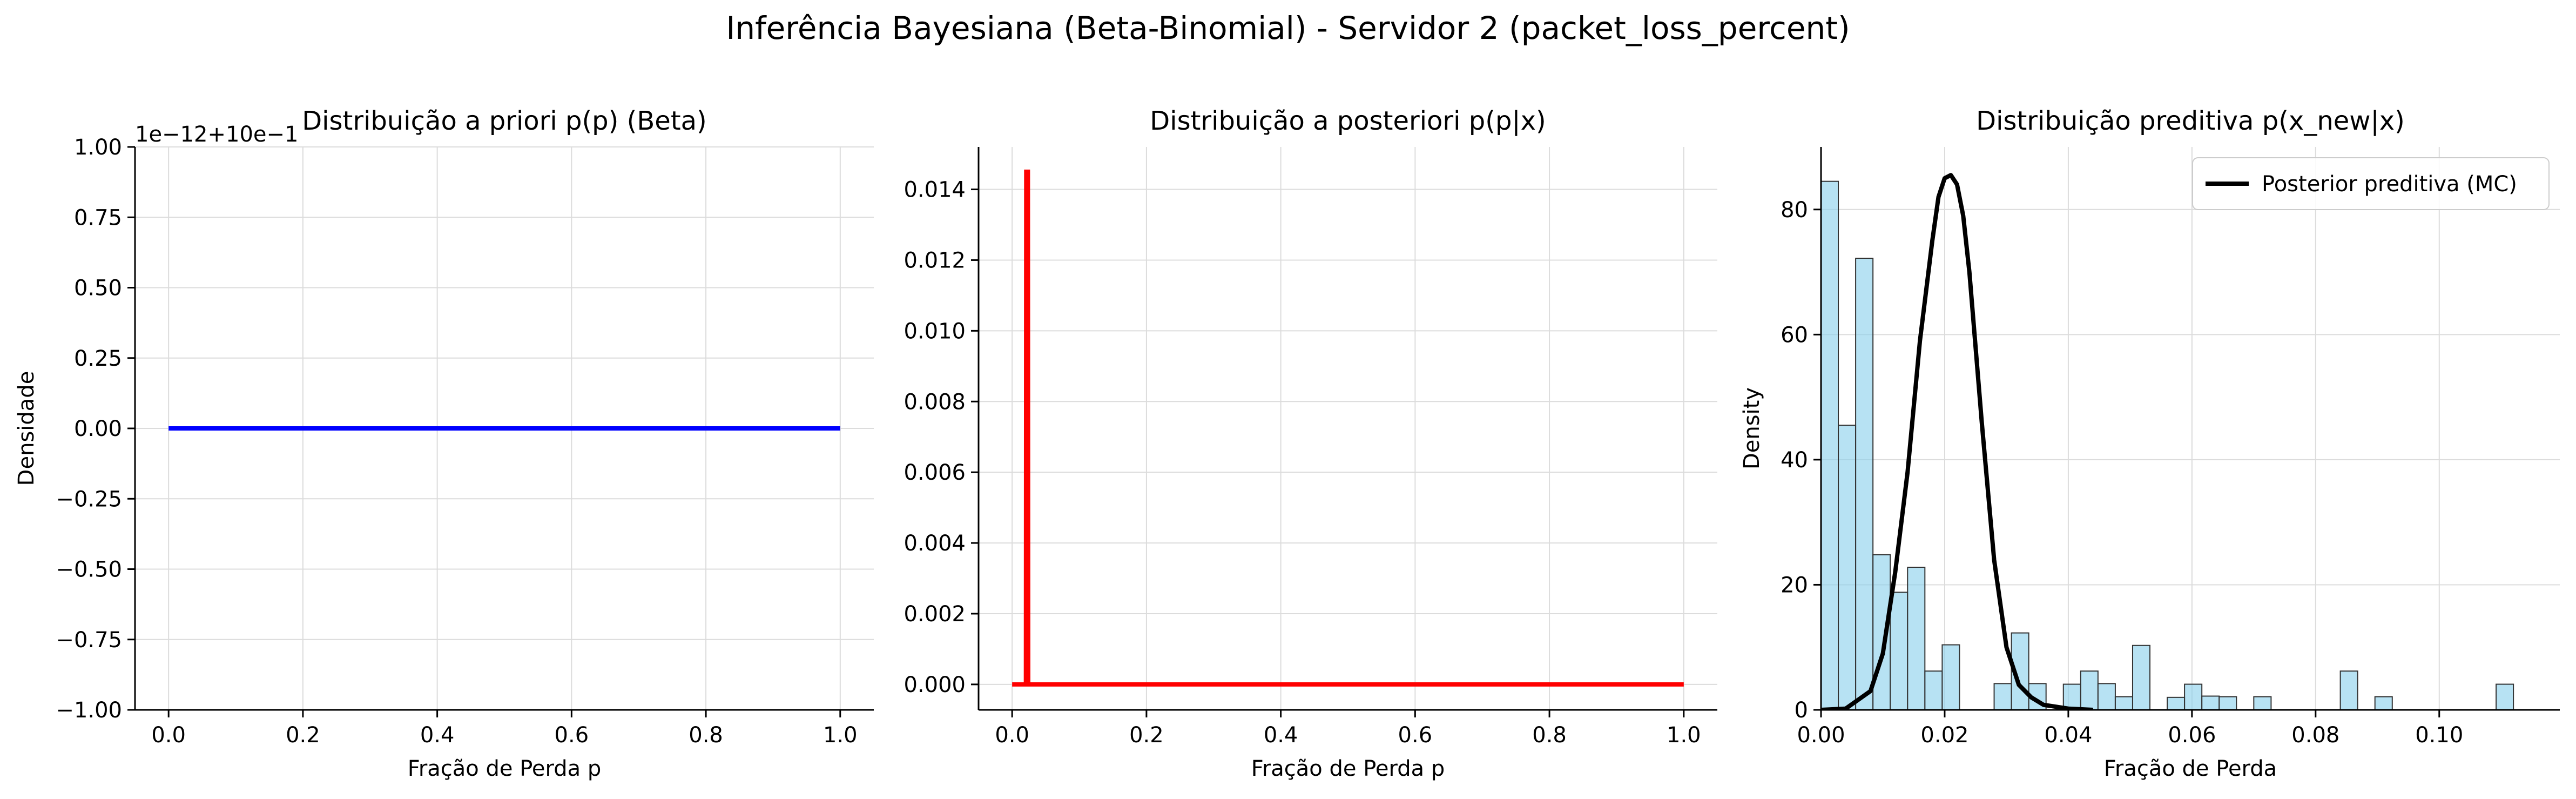  I want to click on x-axis-label: Fração de Perda, so click(2190, 768).